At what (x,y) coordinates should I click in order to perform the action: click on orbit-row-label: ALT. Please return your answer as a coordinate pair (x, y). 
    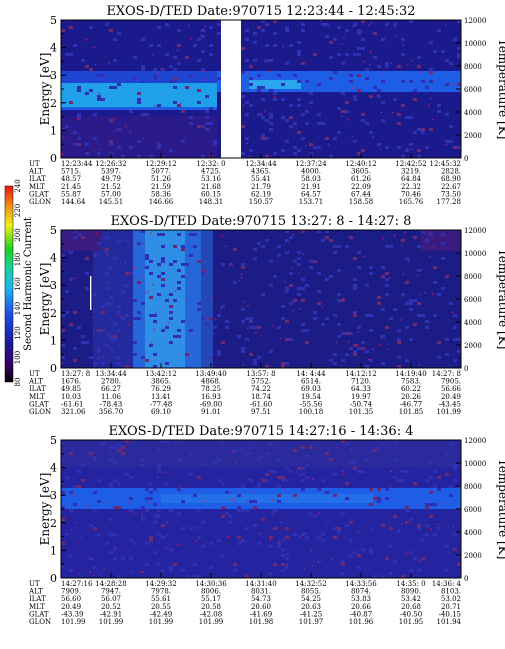
    Looking at the image, I should click on (35, 382).